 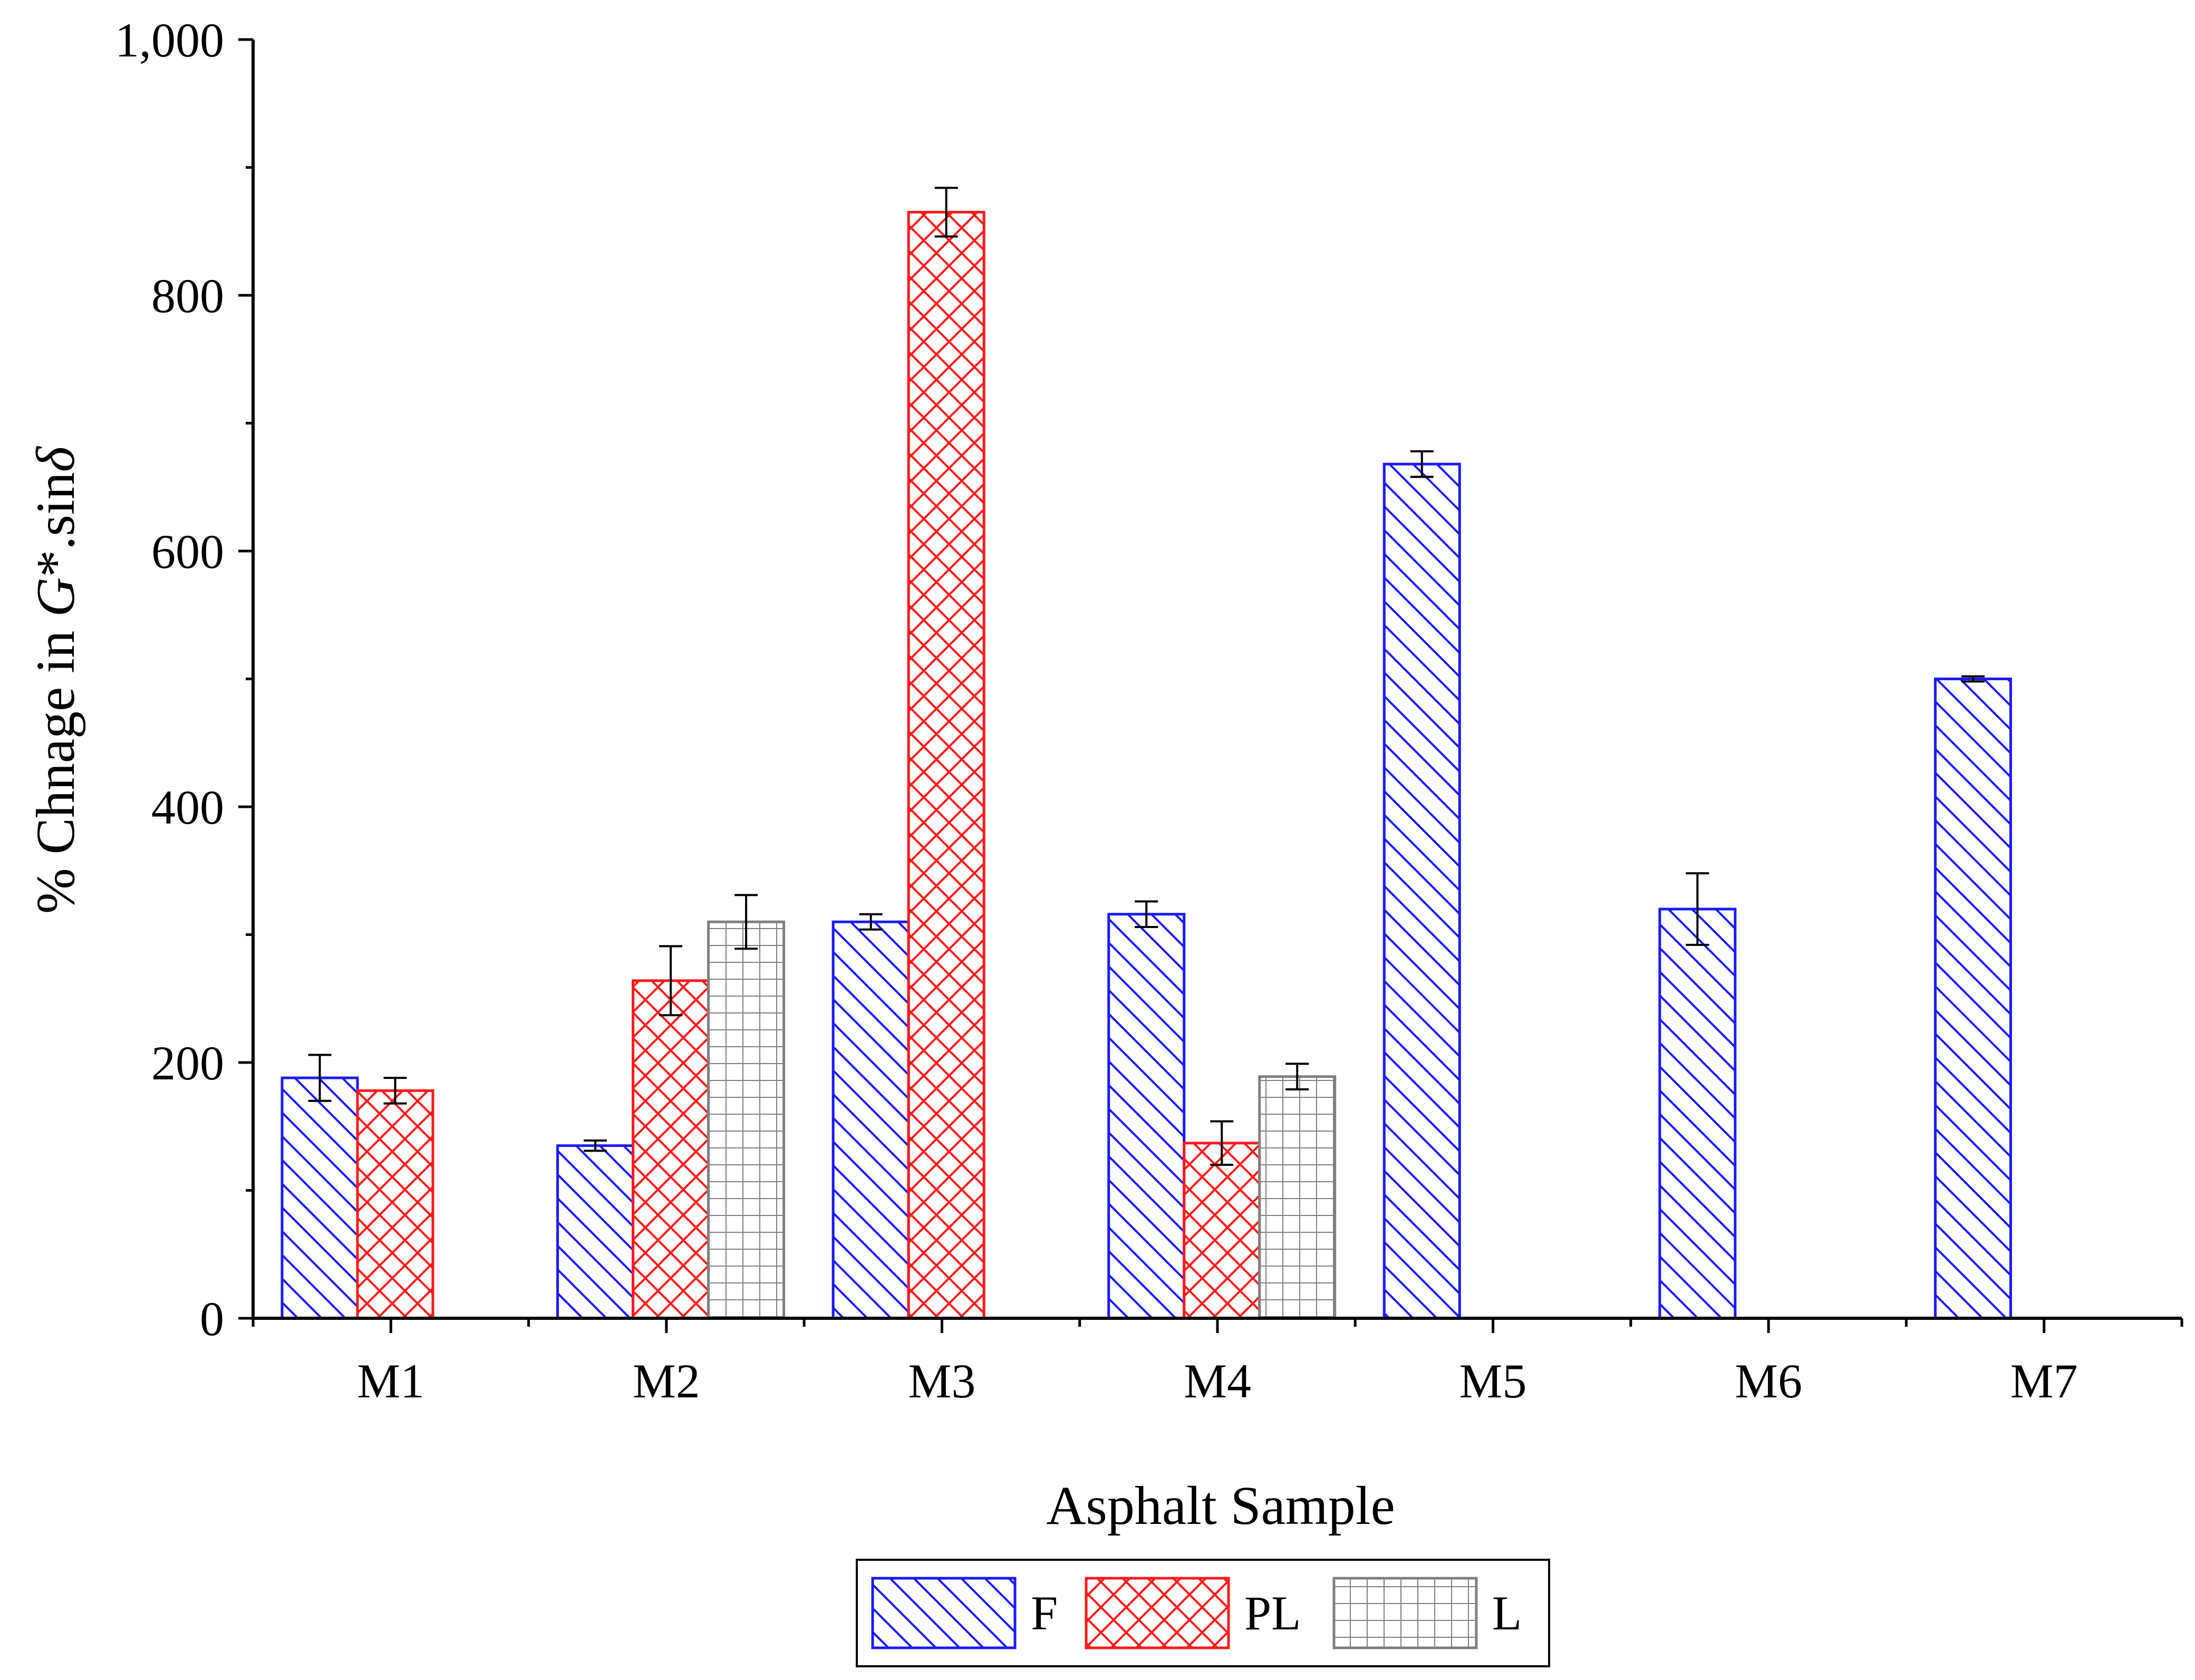 What do you see at coordinates (1222, 1143) in the screenshot?
I see `error-bar-pl-m4` at bounding box center [1222, 1143].